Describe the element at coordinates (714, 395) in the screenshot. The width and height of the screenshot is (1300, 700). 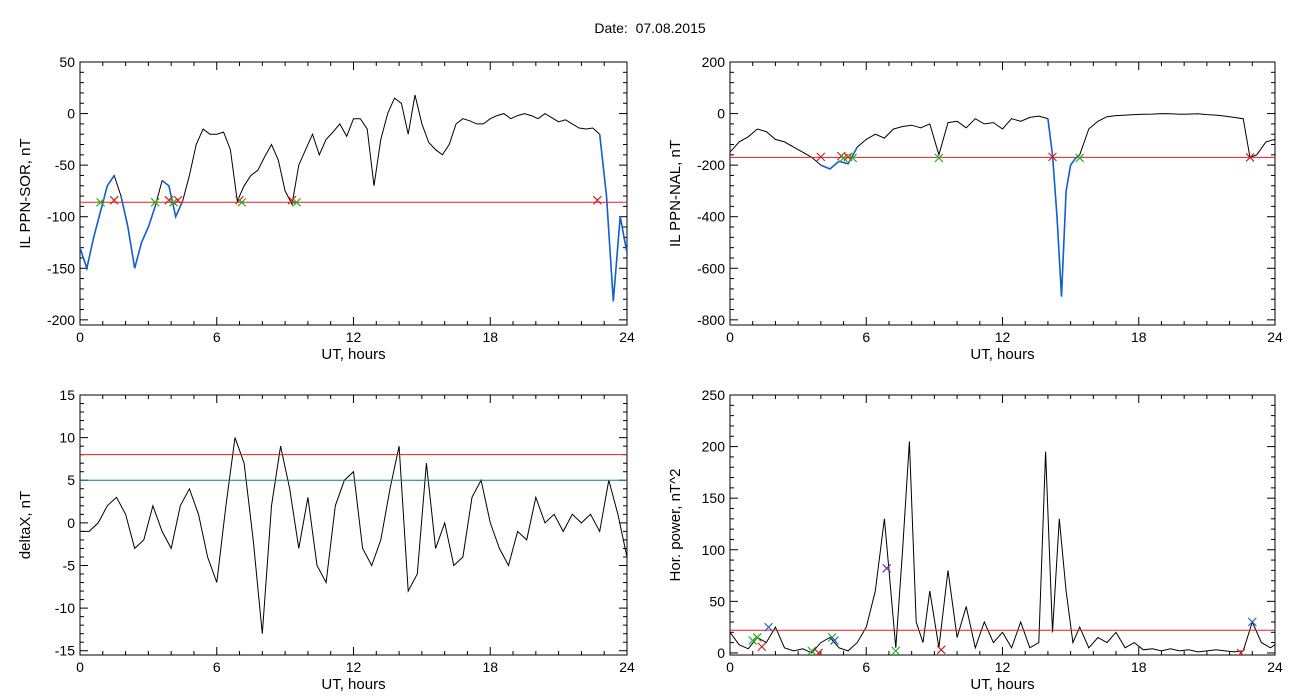
I see `y-tick-label: 250` at that location.